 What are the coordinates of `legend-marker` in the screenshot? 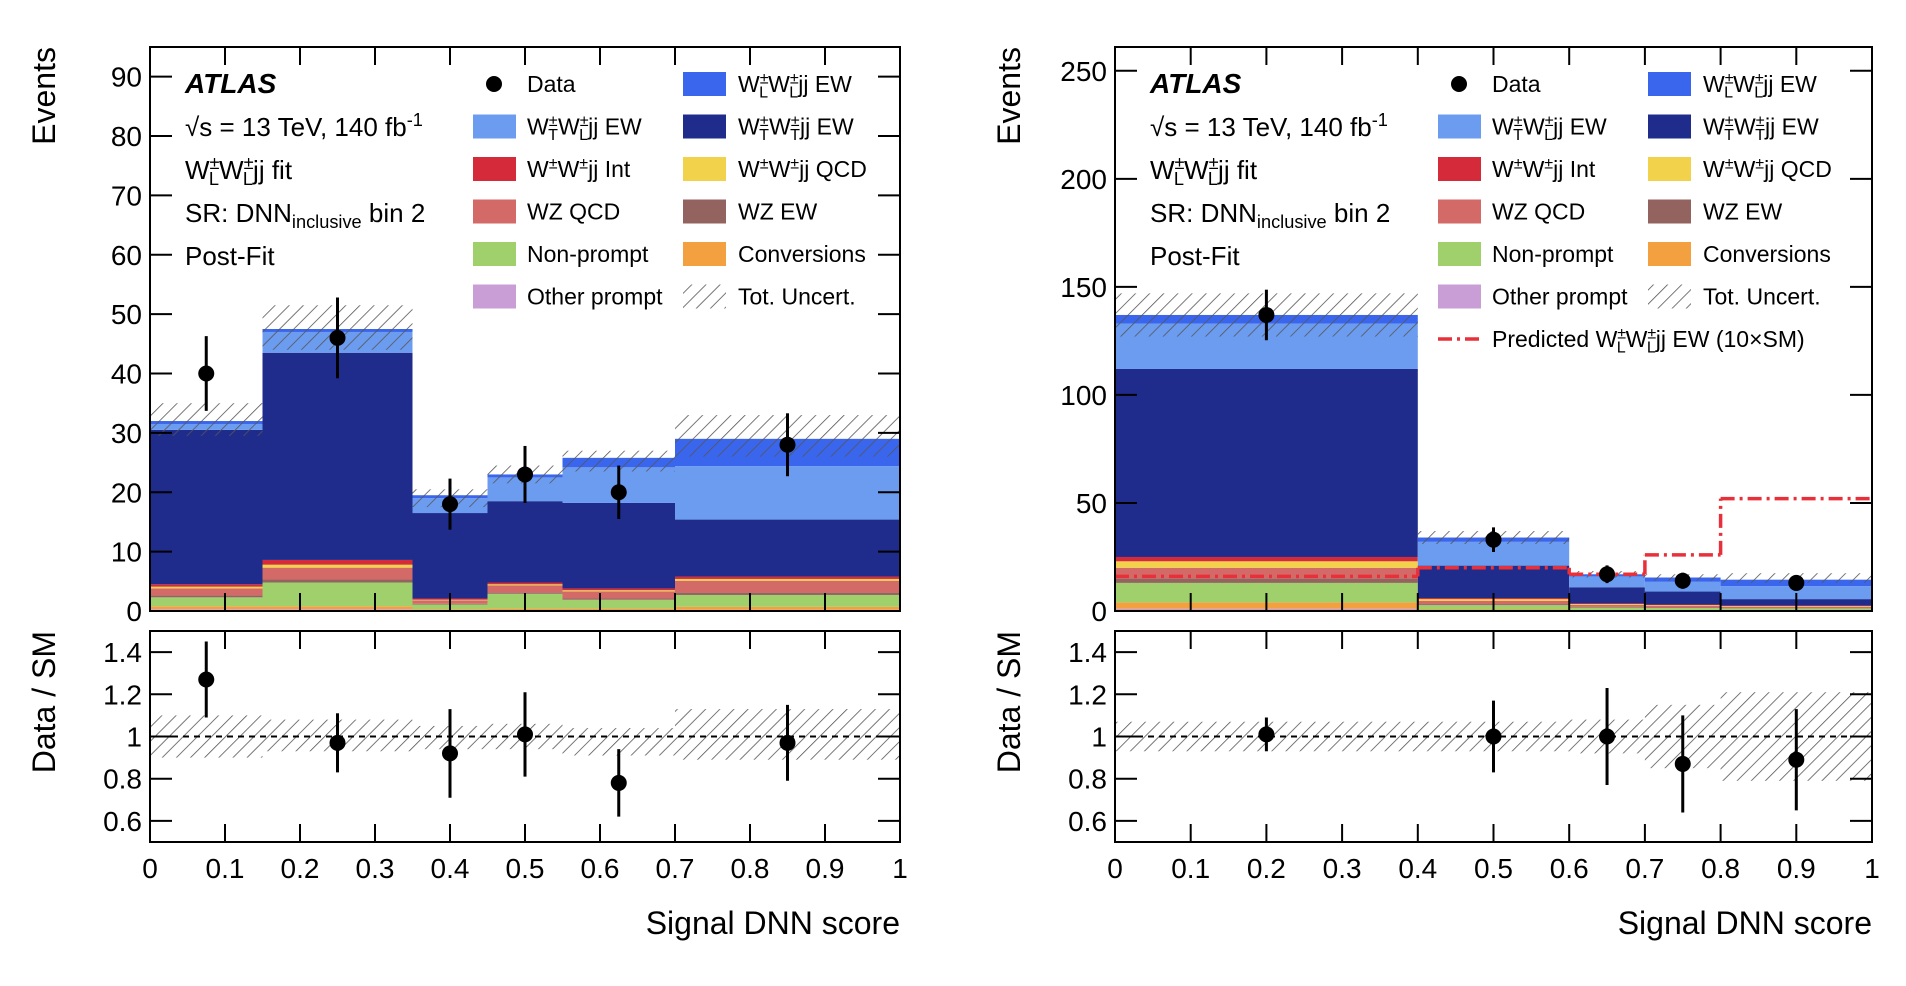 It's located at (1459, 84).